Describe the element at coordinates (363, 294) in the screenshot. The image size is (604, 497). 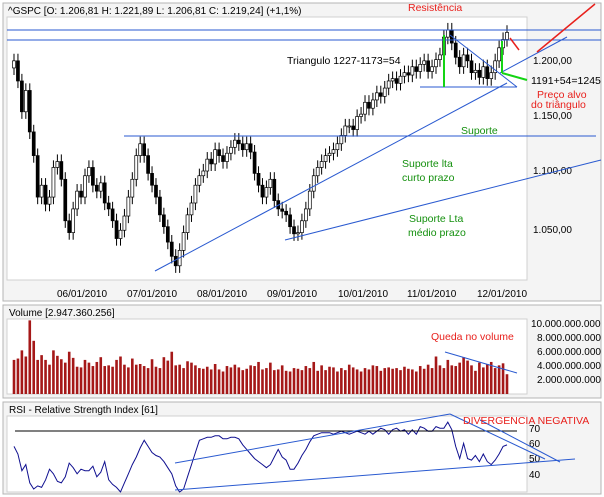
I see `x-tick-label: 10/01/2010` at that location.